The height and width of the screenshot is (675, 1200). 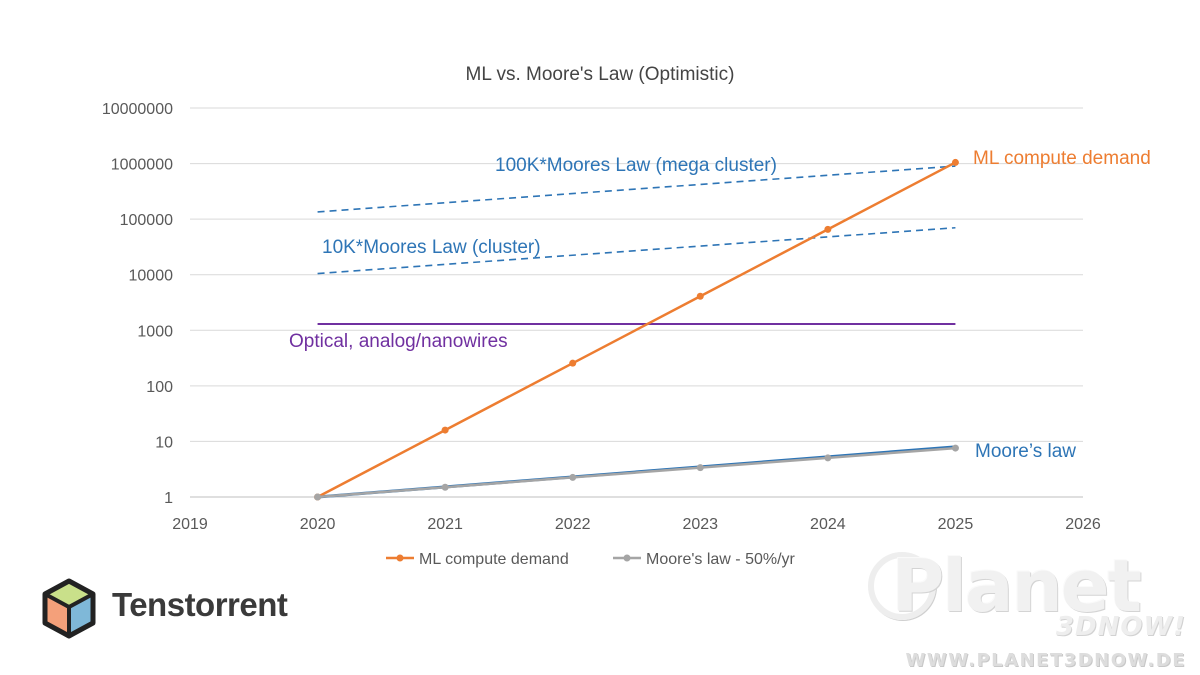 What do you see at coordinates (1062, 158) in the screenshot?
I see `ml-demand-annotation: ML compute demand` at bounding box center [1062, 158].